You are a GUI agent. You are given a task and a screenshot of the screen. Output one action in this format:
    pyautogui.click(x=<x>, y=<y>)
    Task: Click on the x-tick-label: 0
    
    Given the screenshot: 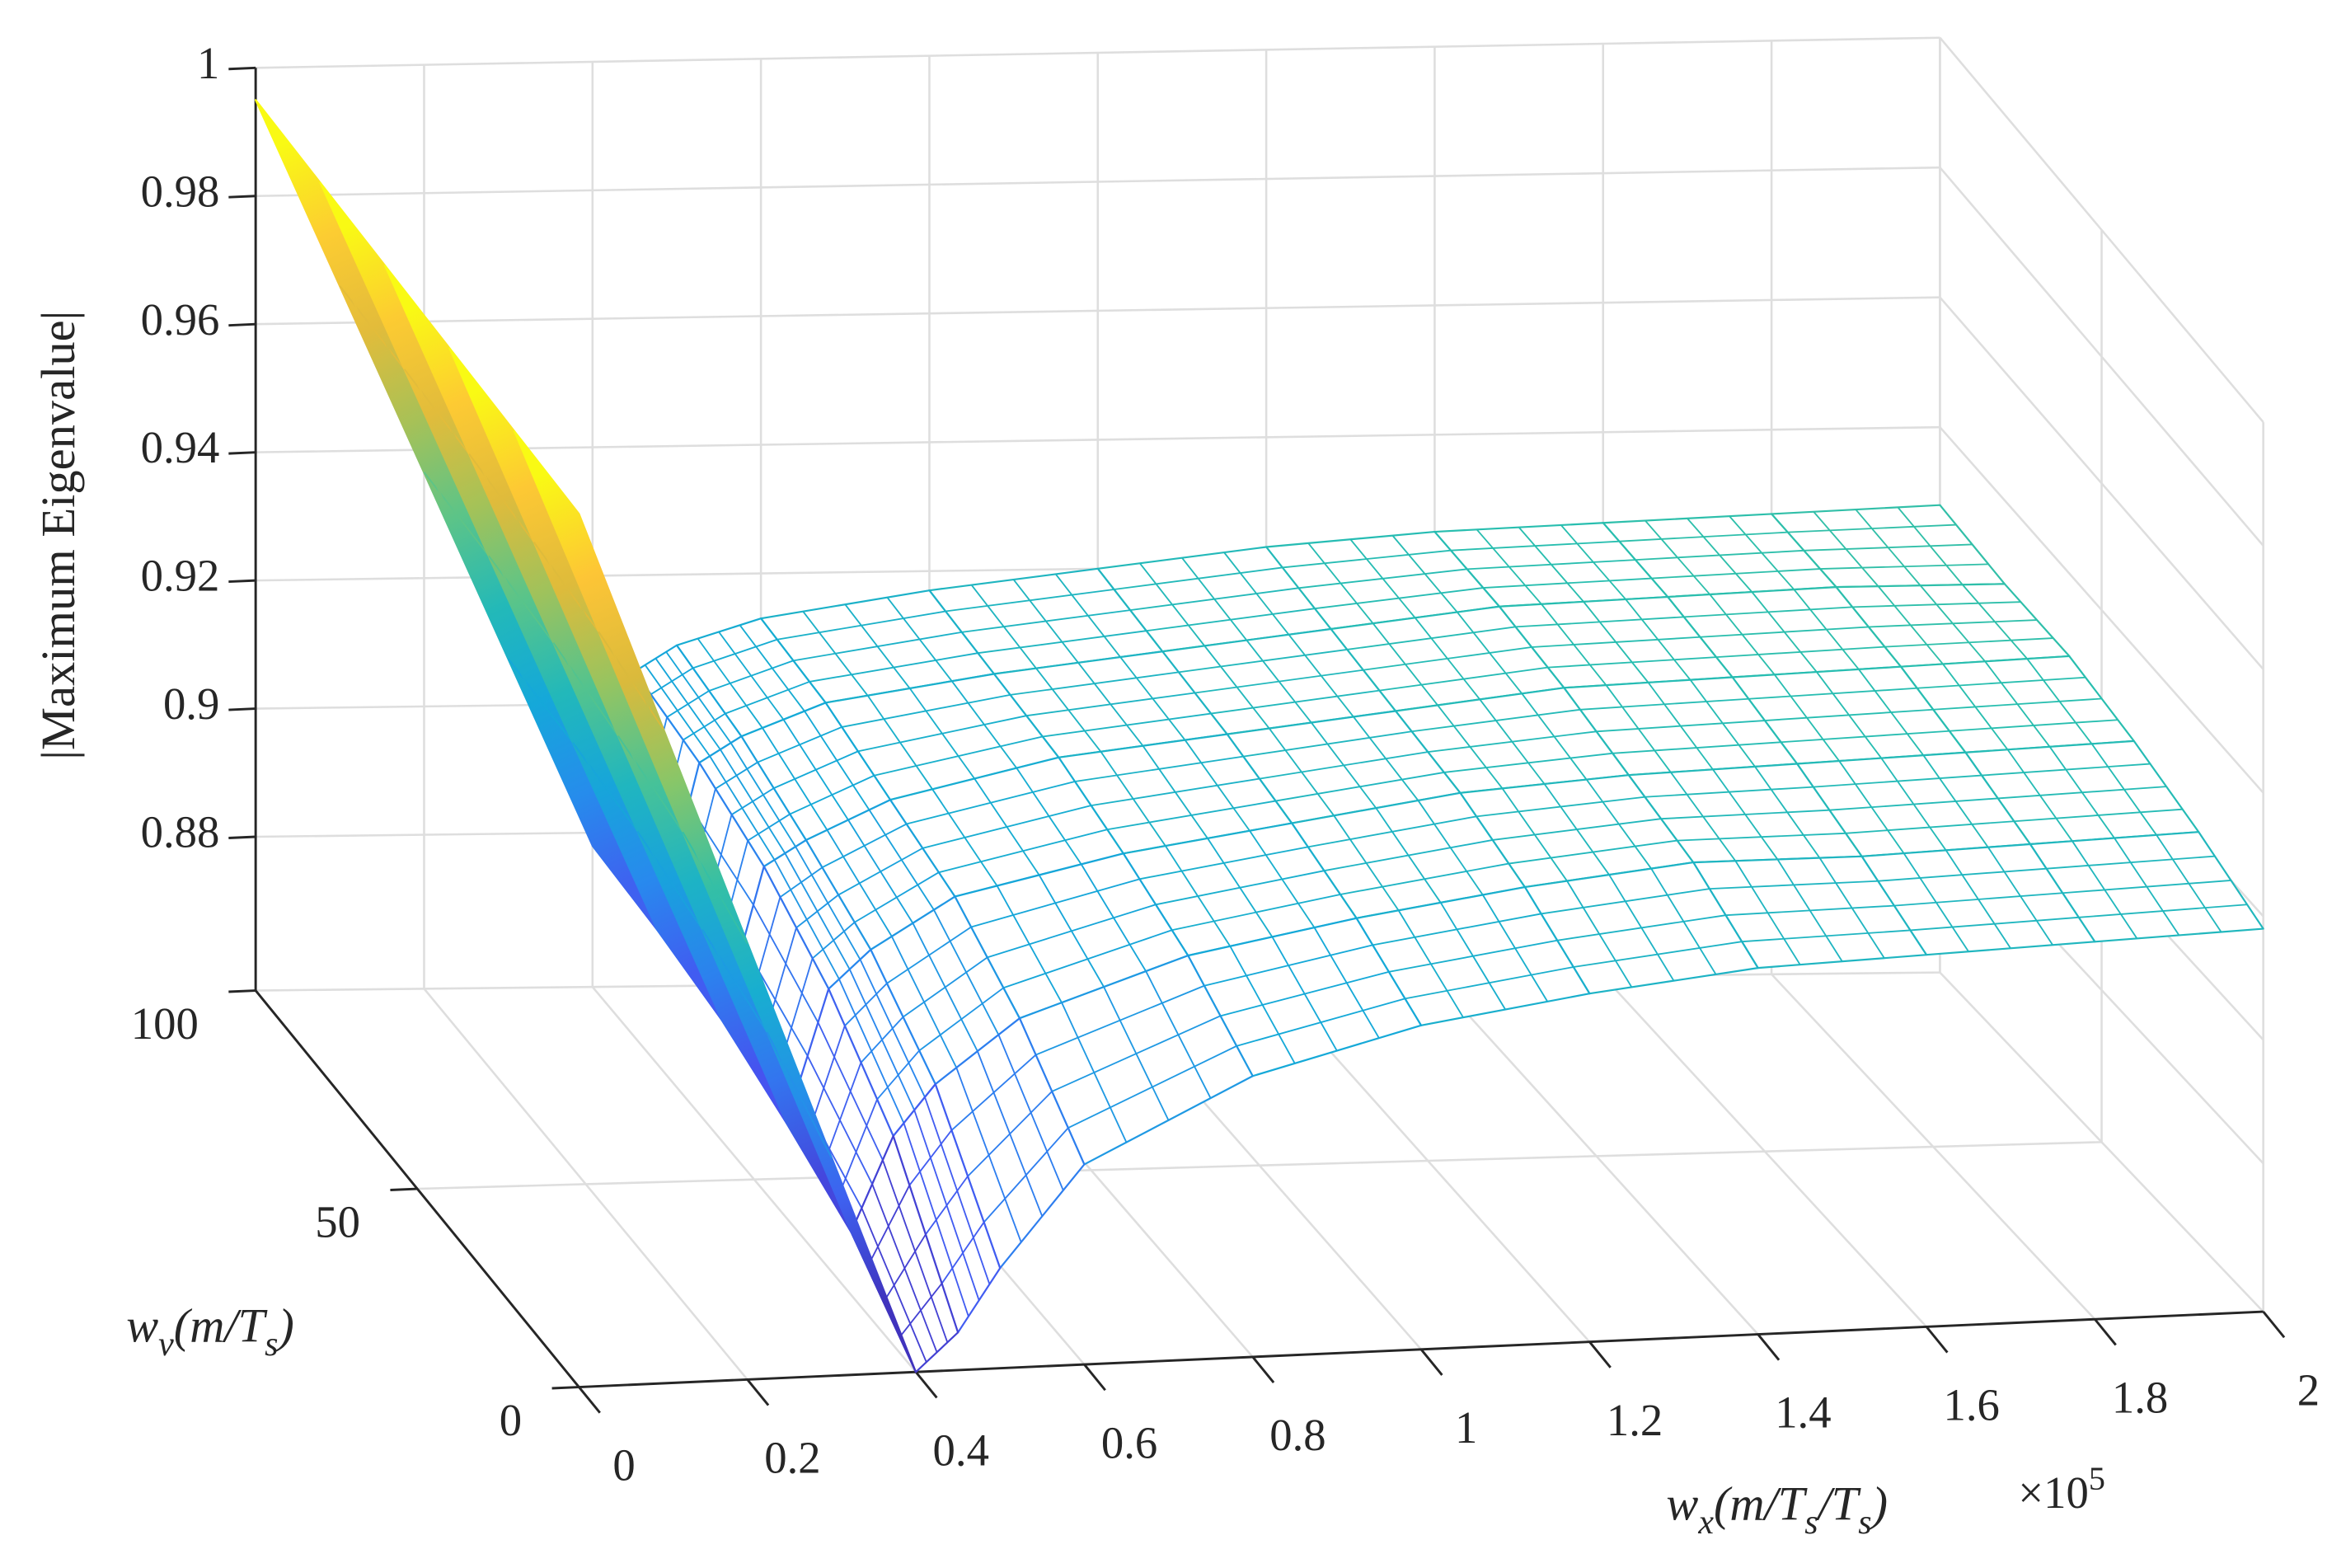 What is the action you would take?
    pyautogui.click(x=623, y=1465)
    